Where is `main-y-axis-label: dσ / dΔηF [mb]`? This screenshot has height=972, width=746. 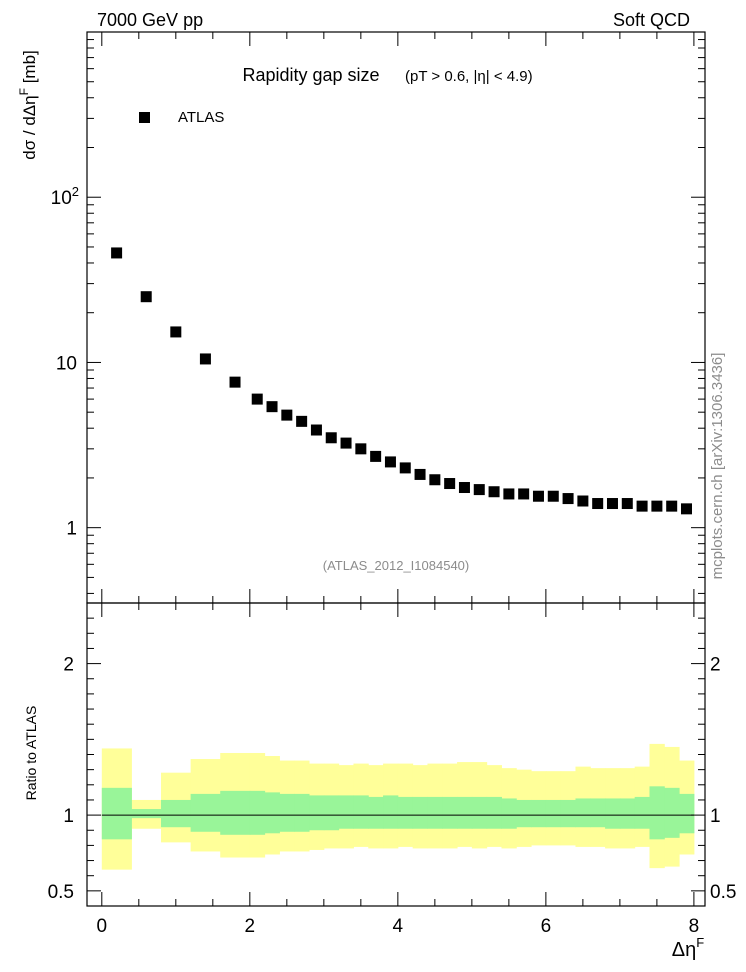
main-y-axis-label: dσ / dΔηF [mb] is located at coordinates (28, 105).